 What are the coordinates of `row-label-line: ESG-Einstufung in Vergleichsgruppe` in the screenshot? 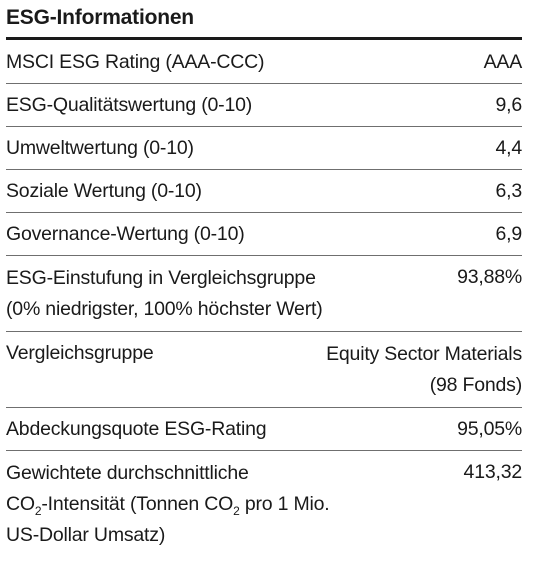 It's located at (161, 278).